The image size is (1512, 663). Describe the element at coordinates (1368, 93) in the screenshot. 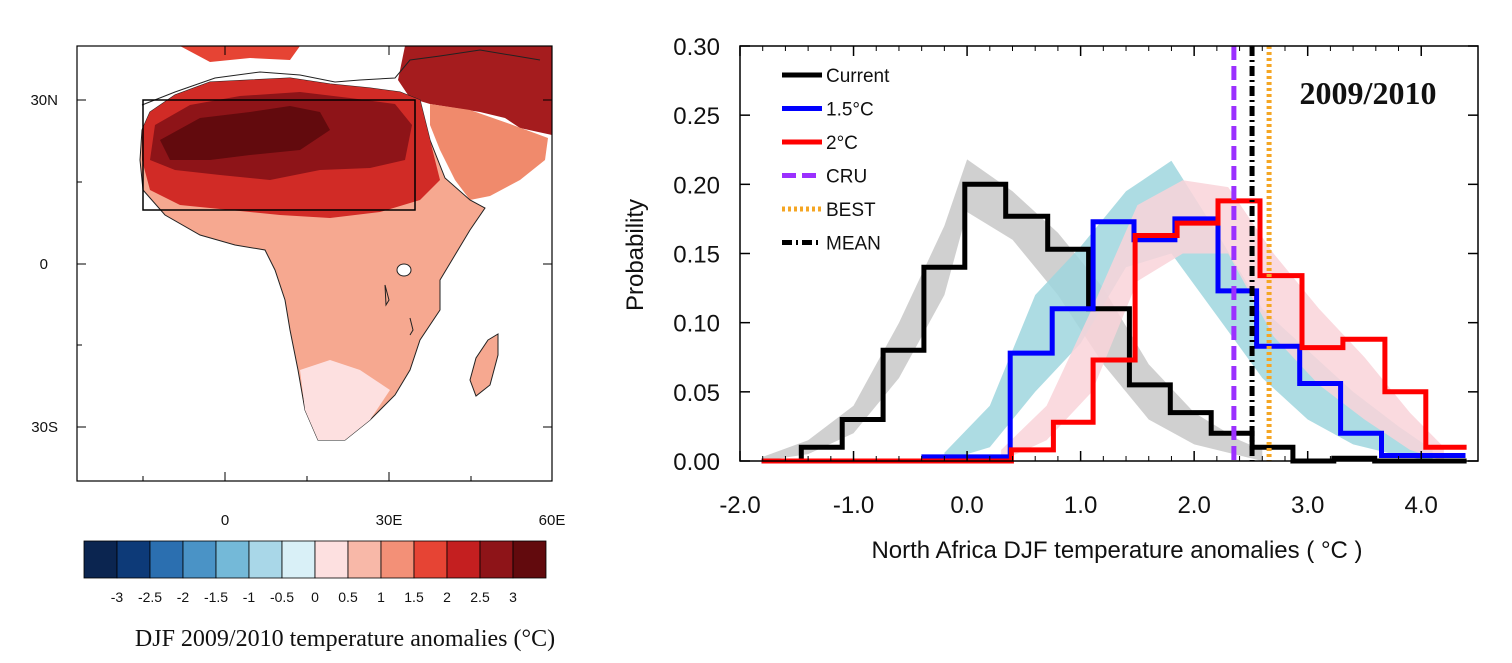

I see `year-label: 2009/2010` at that location.